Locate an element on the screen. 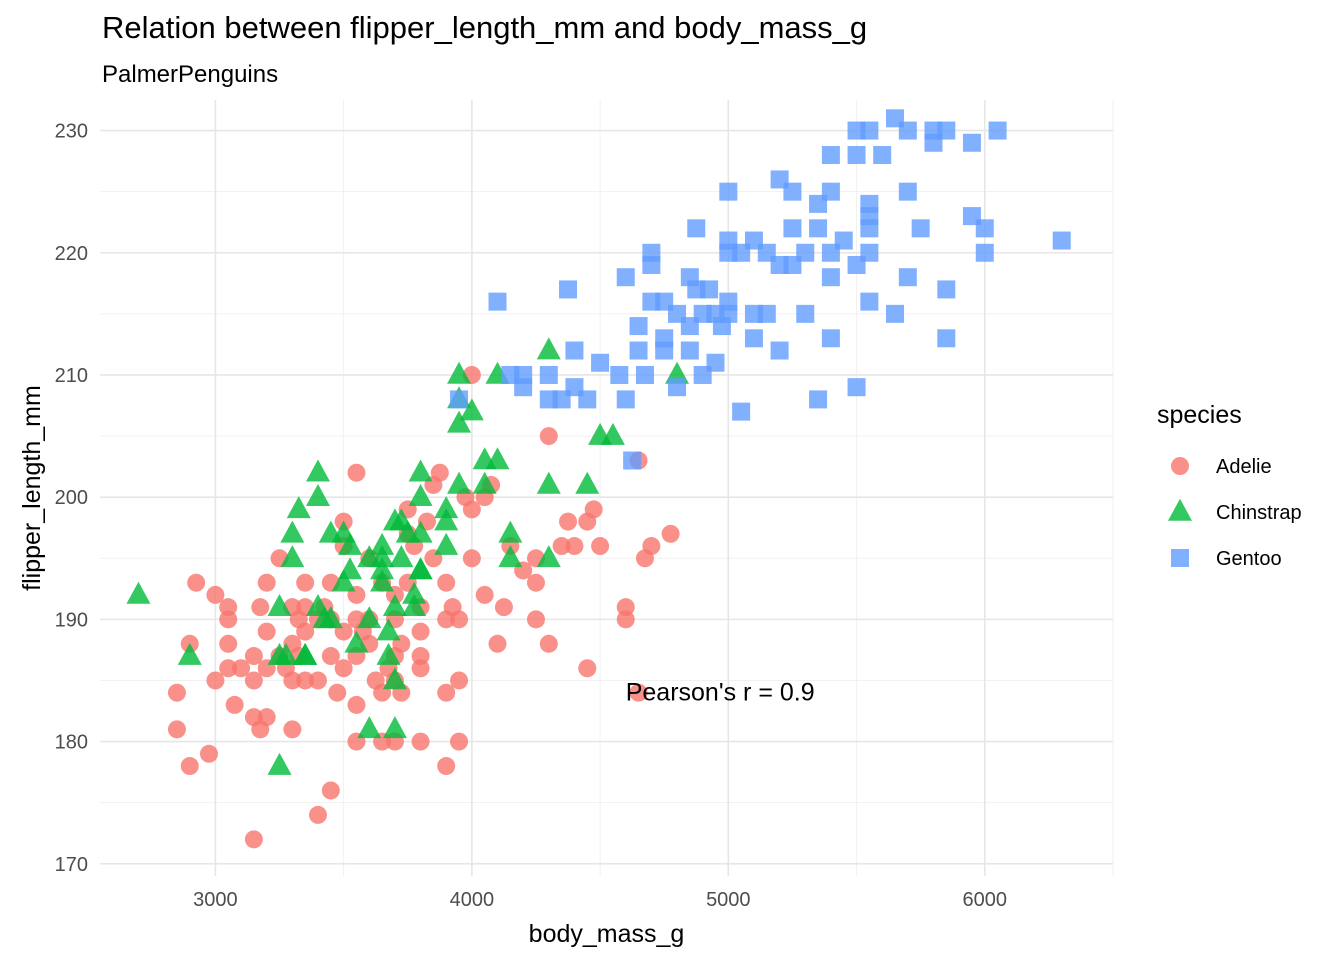  pearson-annotation: Pearson's r = 0.9 is located at coordinates (720, 693).